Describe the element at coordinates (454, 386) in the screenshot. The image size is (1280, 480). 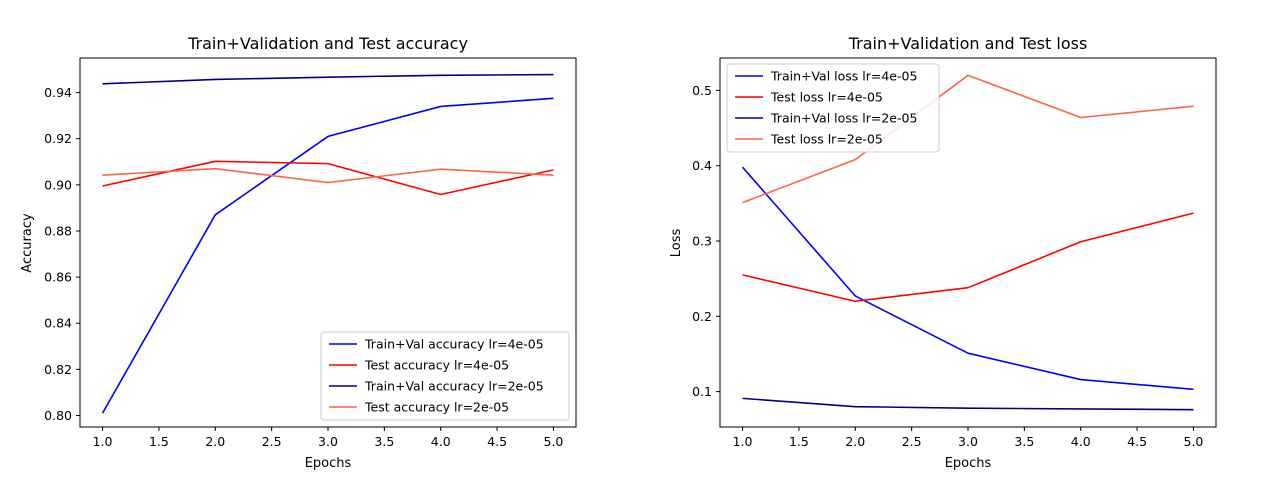
I see `legend-label: Train+Val accuracy lr=2e-05` at that location.